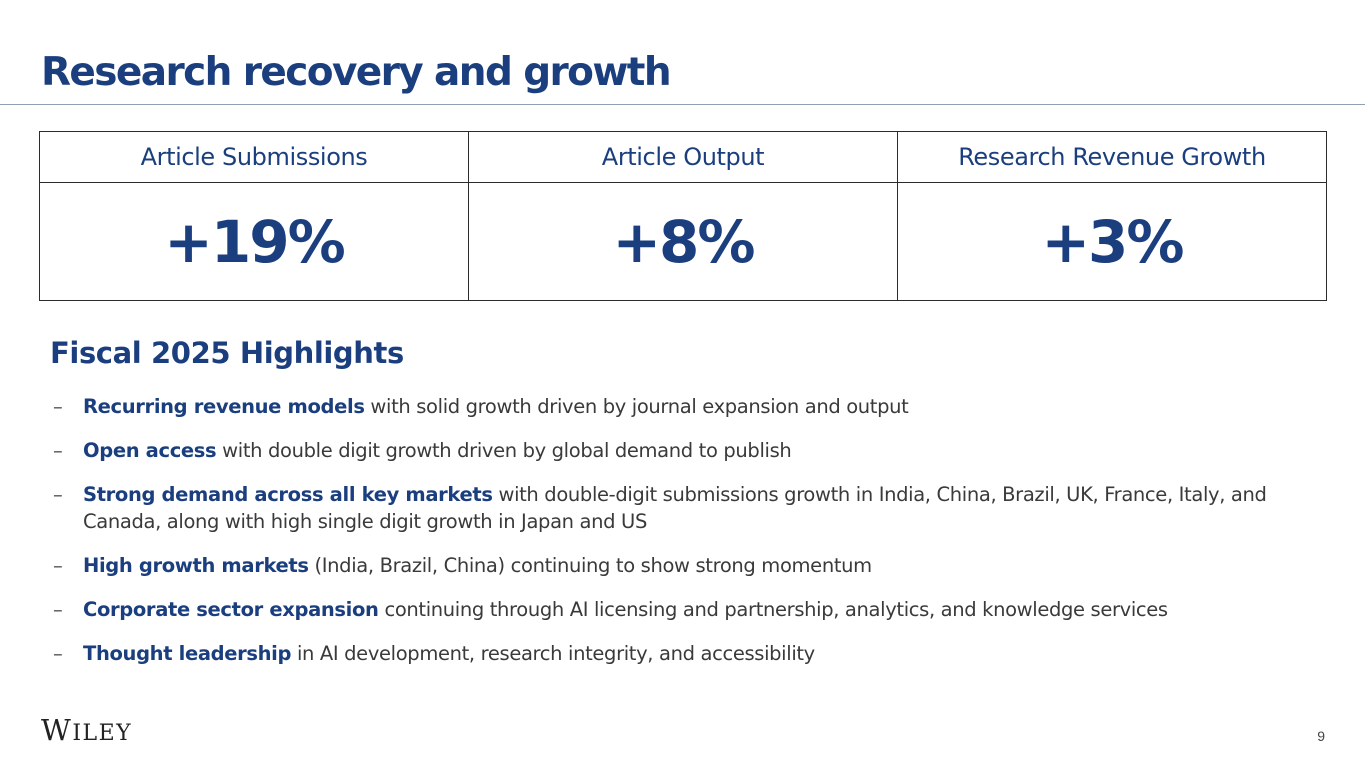 Image resolution: width=1365 pixels, height=768 pixels. What do you see at coordinates (102, 733) in the screenshot?
I see `logo-rest: ILEY` at bounding box center [102, 733].